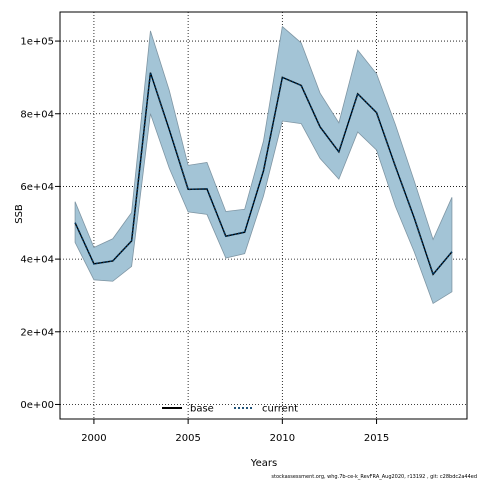  What do you see at coordinates (19, 214) in the screenshot?
I see `y-axis-title: SSB` at bounding box center [19, 214].